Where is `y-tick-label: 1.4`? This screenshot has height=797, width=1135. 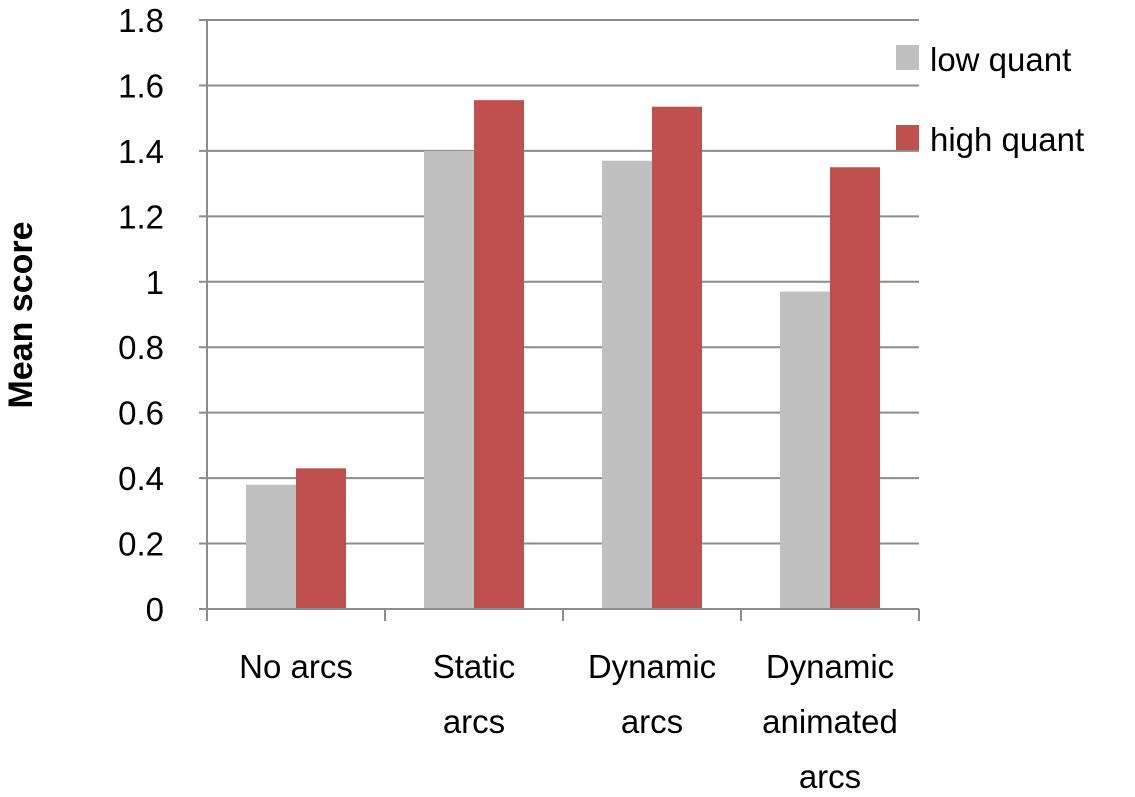
y-tick-label: 1.4 is located at coordinates (141, 151).